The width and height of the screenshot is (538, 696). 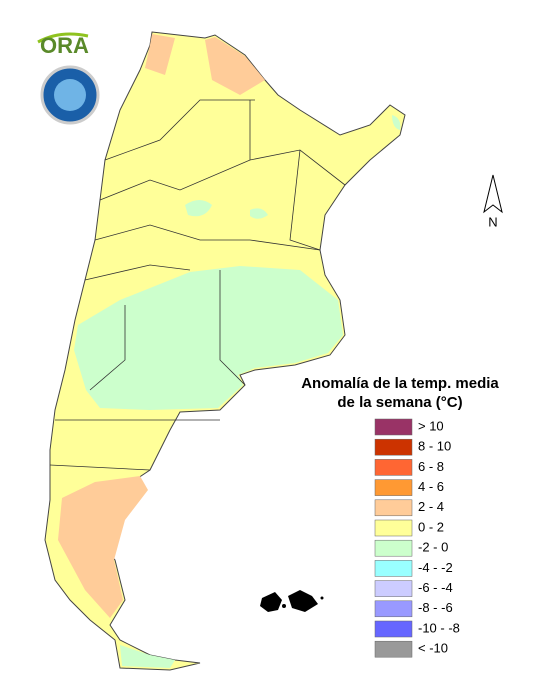 I want to click on logo-swoosh, so click(x=63, y=38).